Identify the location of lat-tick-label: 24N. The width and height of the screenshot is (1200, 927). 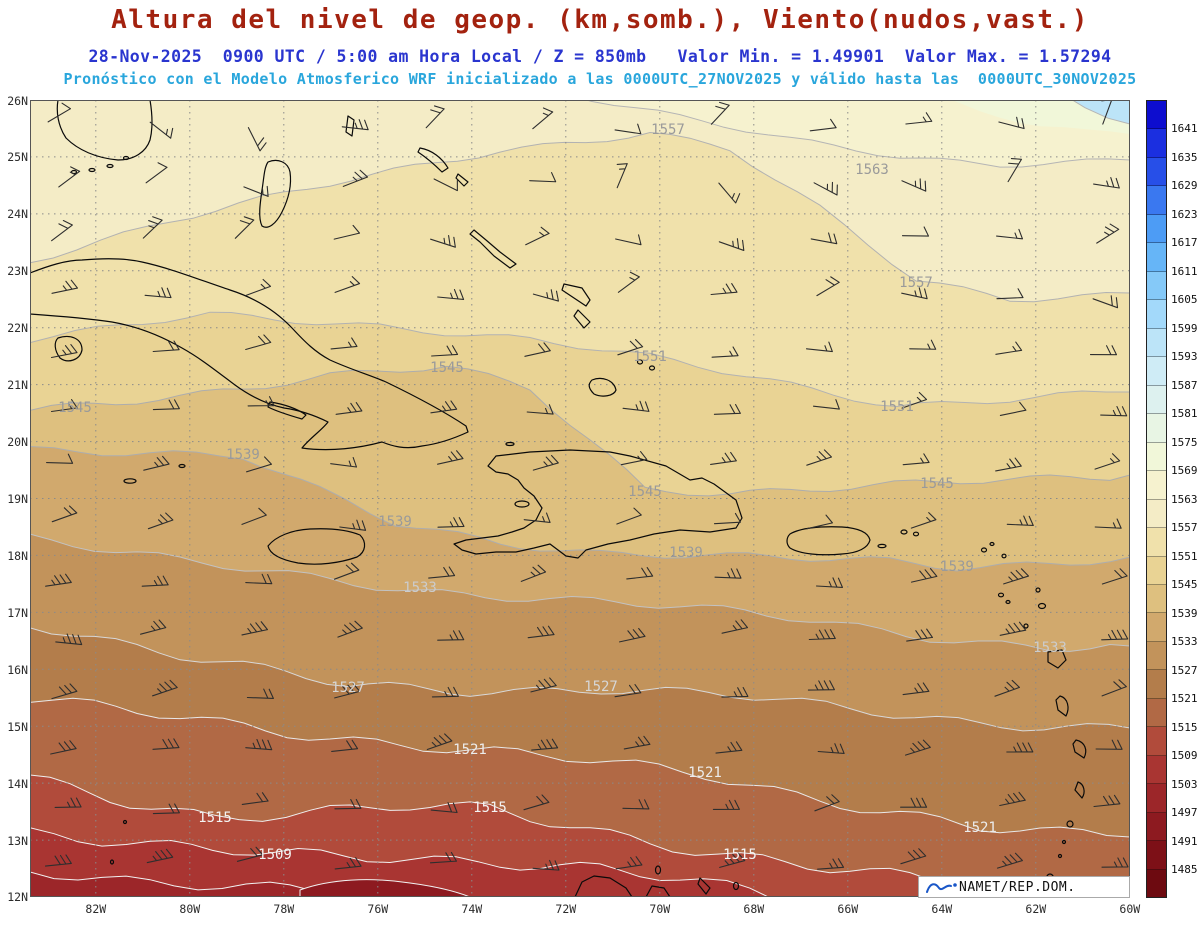
(17, 214).